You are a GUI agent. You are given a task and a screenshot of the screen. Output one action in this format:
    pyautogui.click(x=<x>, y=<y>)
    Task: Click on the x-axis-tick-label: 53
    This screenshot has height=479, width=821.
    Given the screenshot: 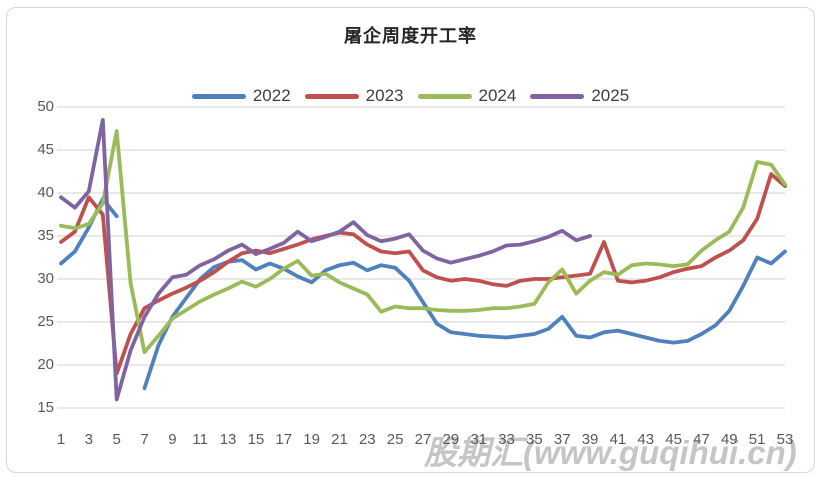 What is the action you would take?
    pyautogui.click(x=785, y=439)
    